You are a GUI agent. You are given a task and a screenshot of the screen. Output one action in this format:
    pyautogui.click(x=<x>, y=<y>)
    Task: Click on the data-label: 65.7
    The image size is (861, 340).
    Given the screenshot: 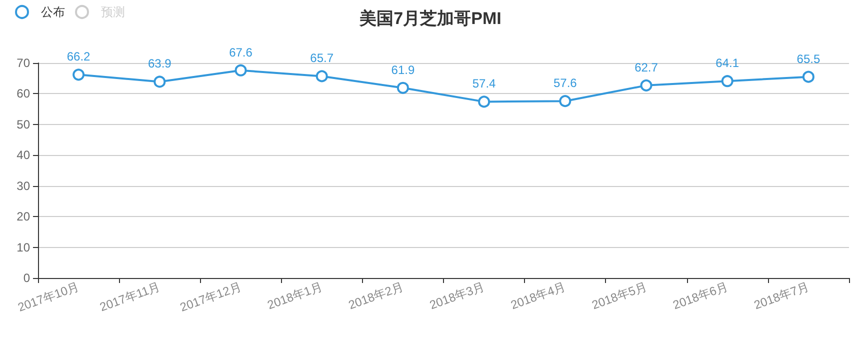 What is the action you would take?
    pyautogui.click(x=322, y=58)
    